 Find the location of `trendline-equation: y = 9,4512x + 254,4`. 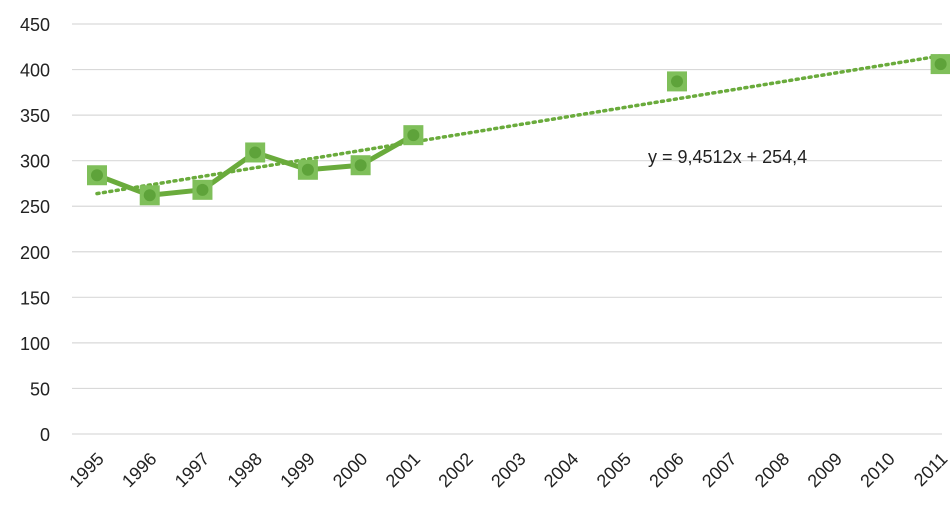

trendline-equation: y = 9,4512x + 254,4 is located at coordinates (727, 157).